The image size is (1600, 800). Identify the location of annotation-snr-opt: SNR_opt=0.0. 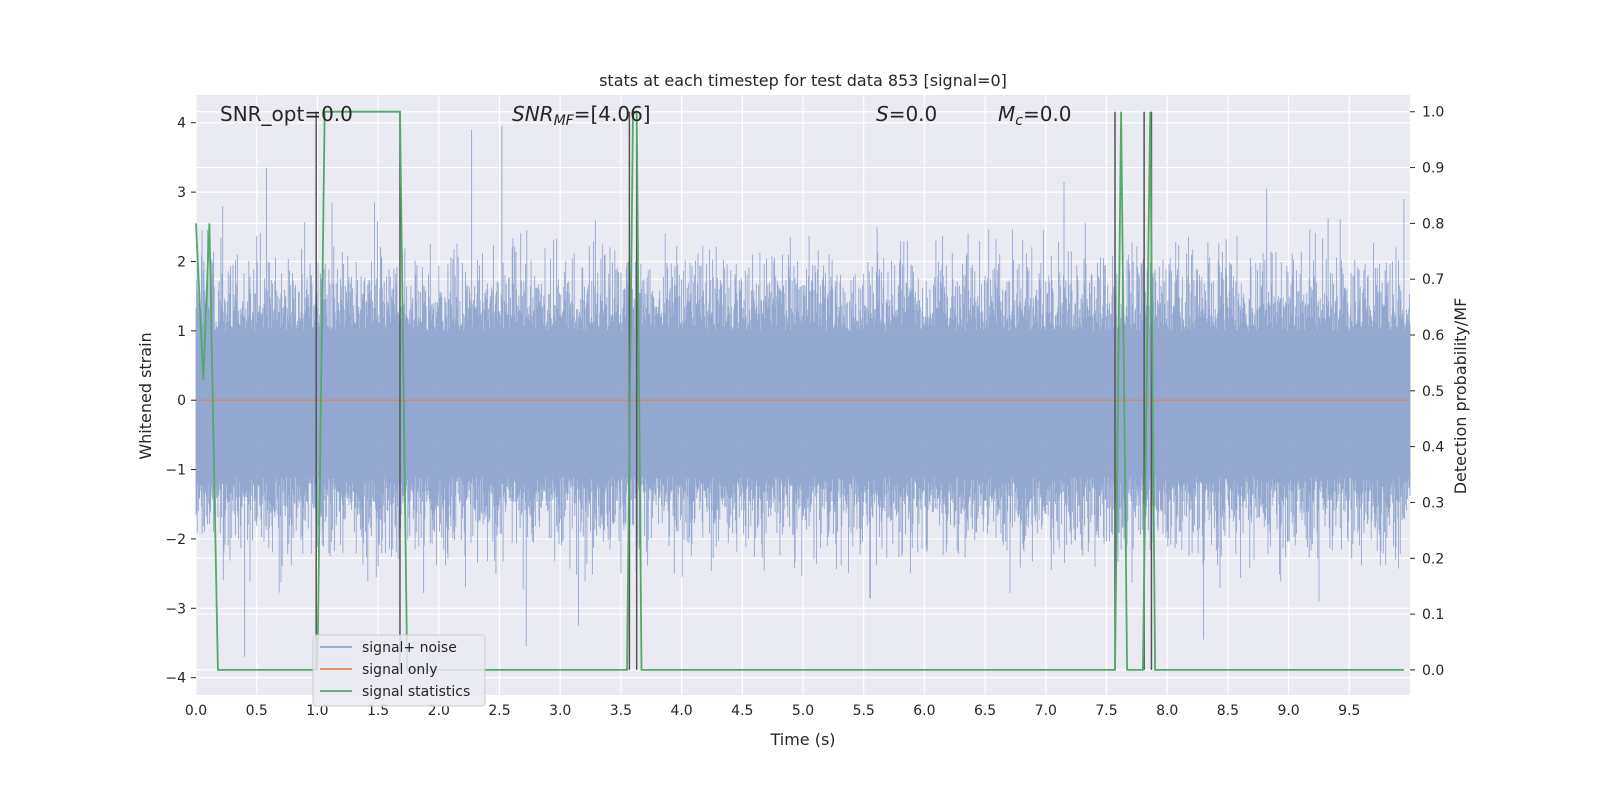
(286, 114).